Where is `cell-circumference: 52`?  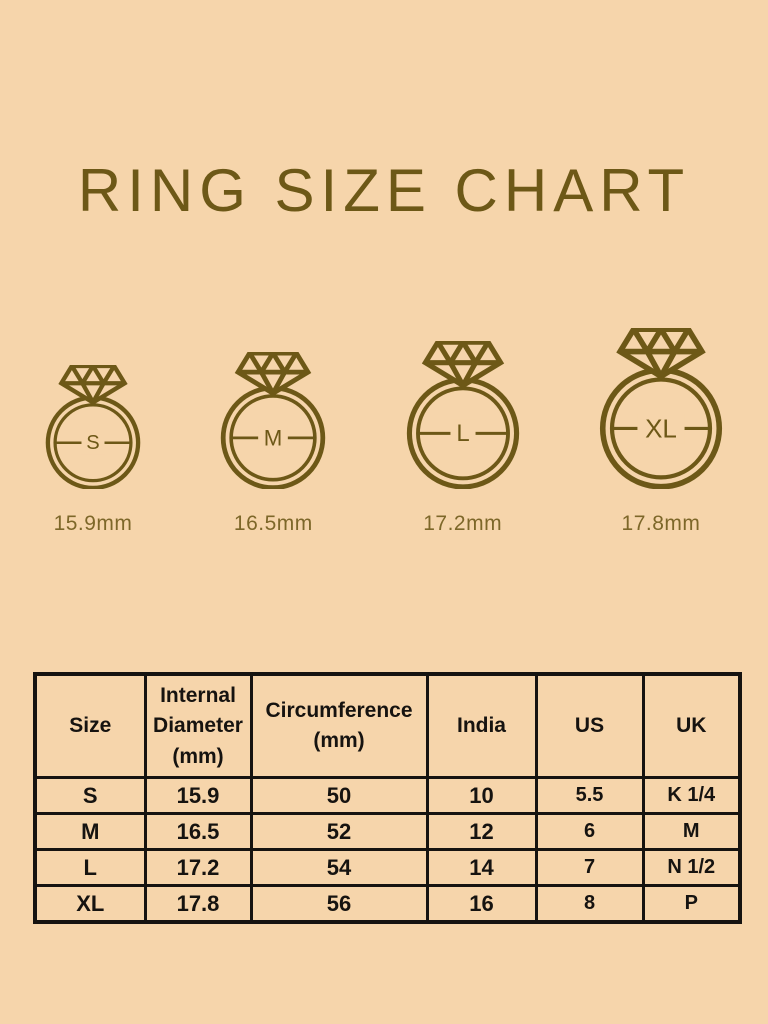
cell-circumference: 52 is located at coordinates (339, 832).